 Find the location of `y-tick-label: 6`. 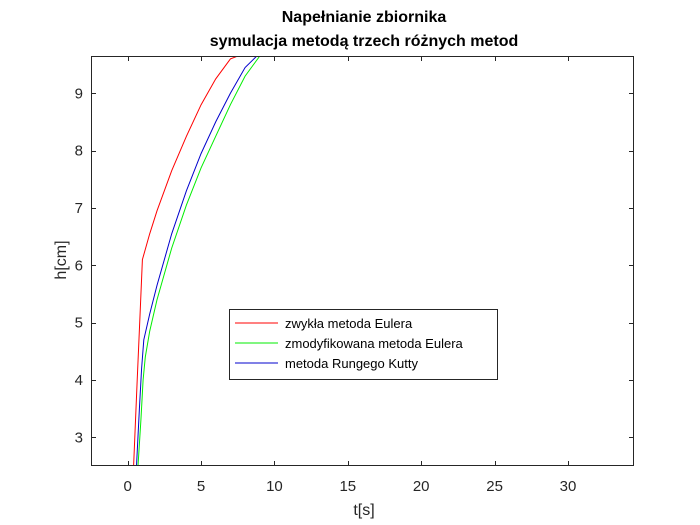

y-tick-label: 6 is located at coordinates (79, 265).